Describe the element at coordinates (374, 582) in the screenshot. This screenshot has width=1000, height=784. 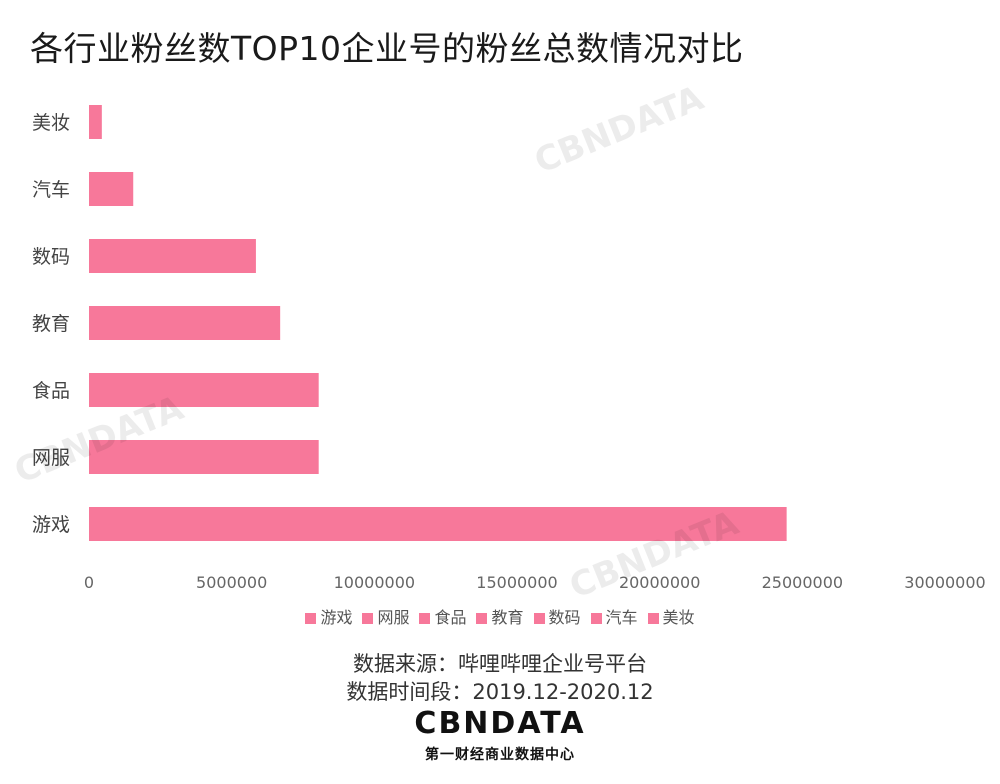
I see `x-tick-label: 10000000` at that location.